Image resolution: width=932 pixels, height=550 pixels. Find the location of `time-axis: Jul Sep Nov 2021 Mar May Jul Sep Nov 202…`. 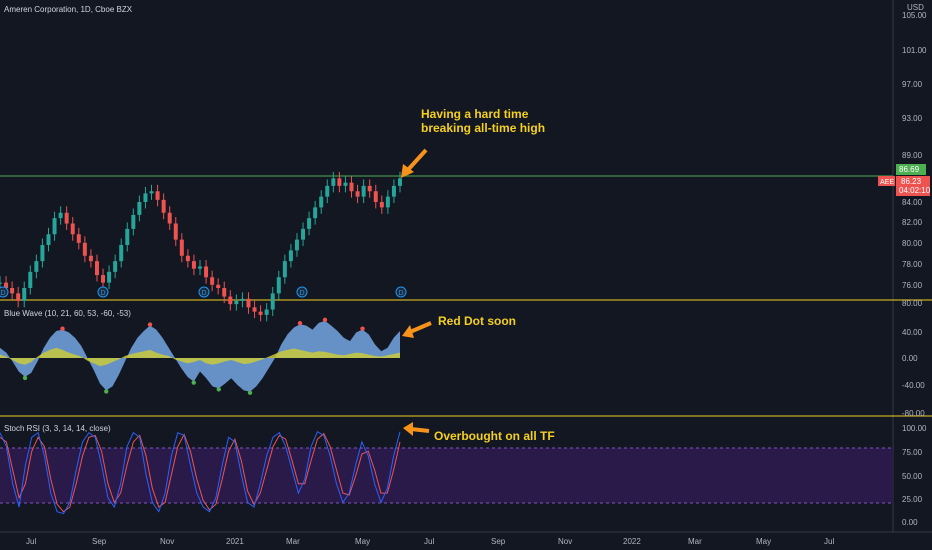

time-axis: Jul Sep Nov 2021 Mar May Jul Sep Nov 202… is located at coordinates (430, 541).